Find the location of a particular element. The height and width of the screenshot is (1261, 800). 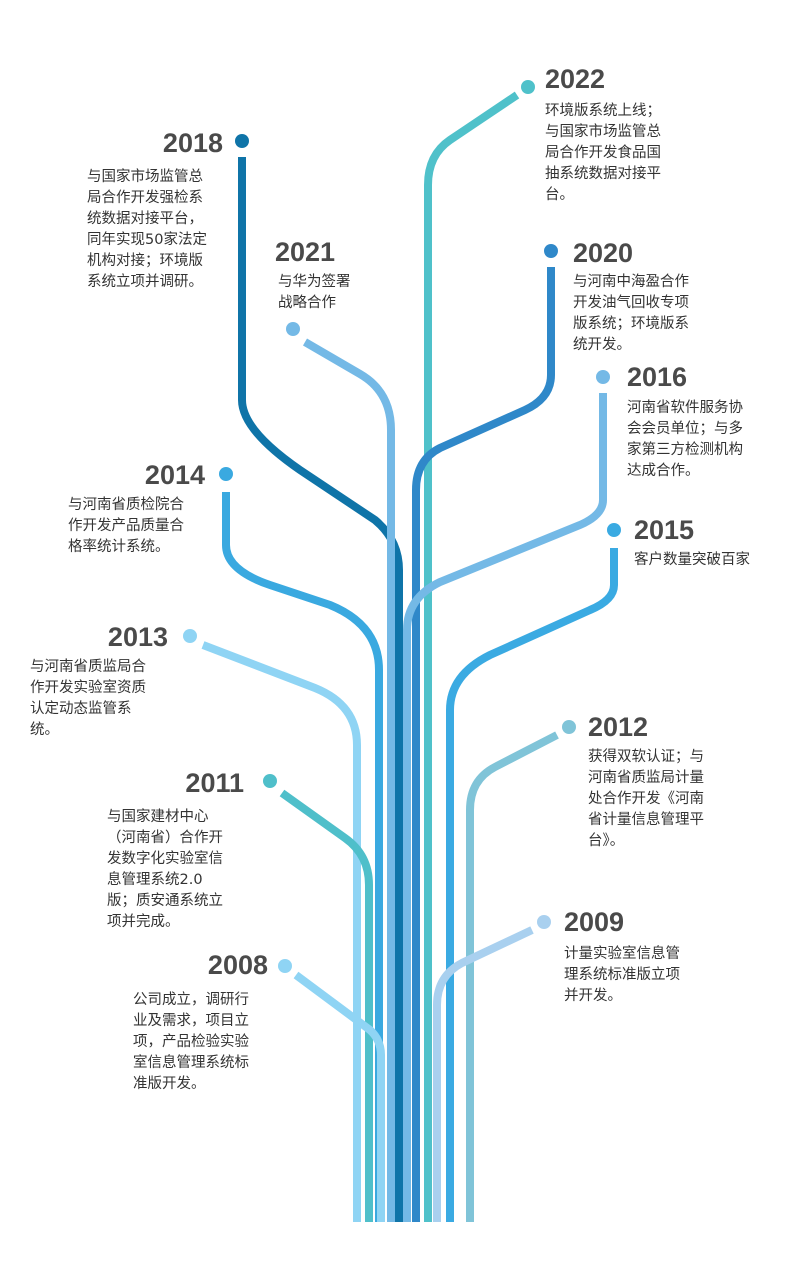

milestone-year: 2016 is located at coordinates (657, 377).